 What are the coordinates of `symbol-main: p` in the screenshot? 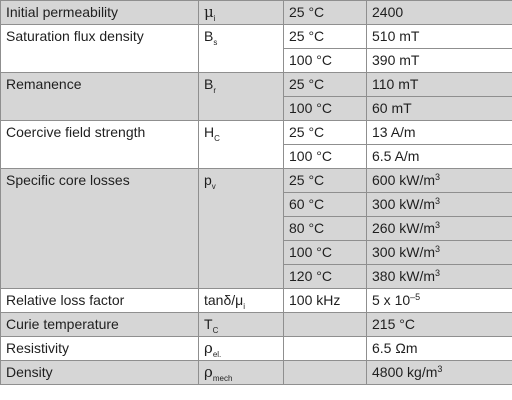 It's located at (208, 180).